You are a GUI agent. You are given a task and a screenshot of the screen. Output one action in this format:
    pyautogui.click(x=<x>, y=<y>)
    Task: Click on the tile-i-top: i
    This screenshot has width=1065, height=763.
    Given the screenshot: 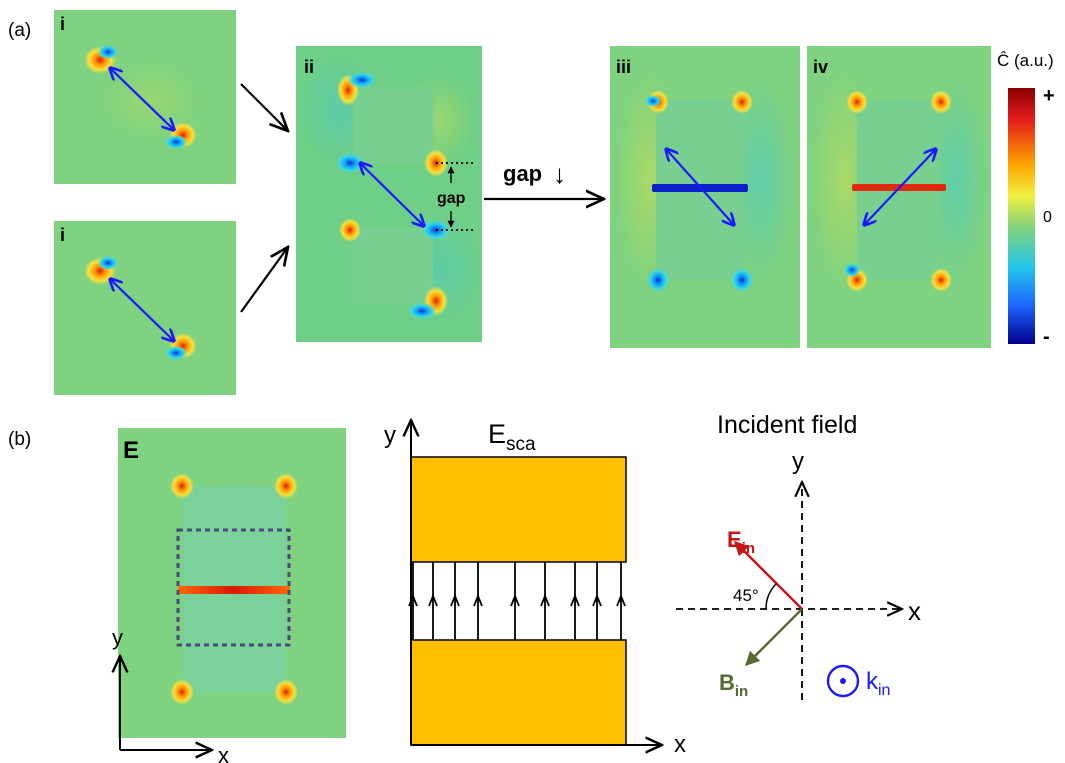 What is the action you would take?
    pyautogui.click(x=145, y=97)
    